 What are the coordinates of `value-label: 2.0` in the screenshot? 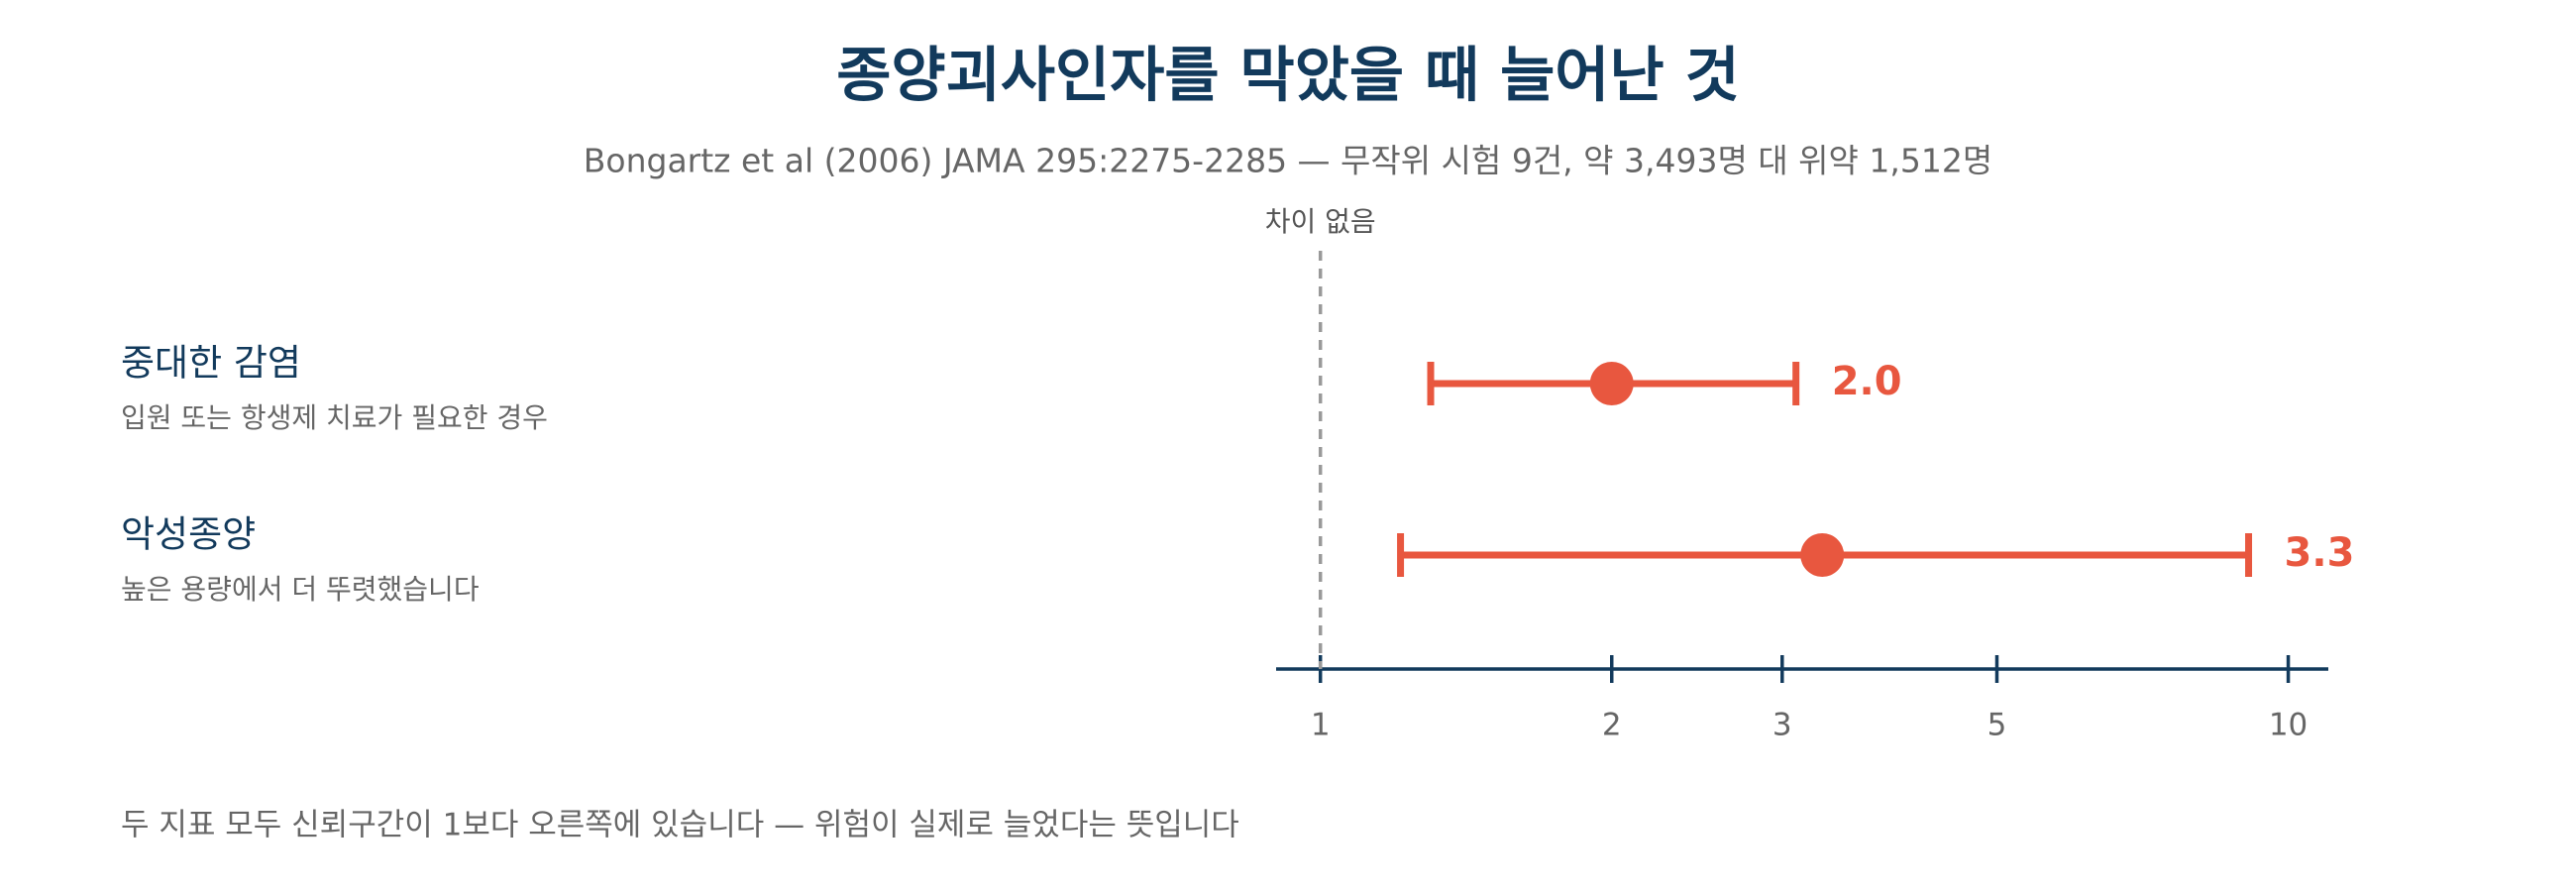 It's located at (1867, 381).